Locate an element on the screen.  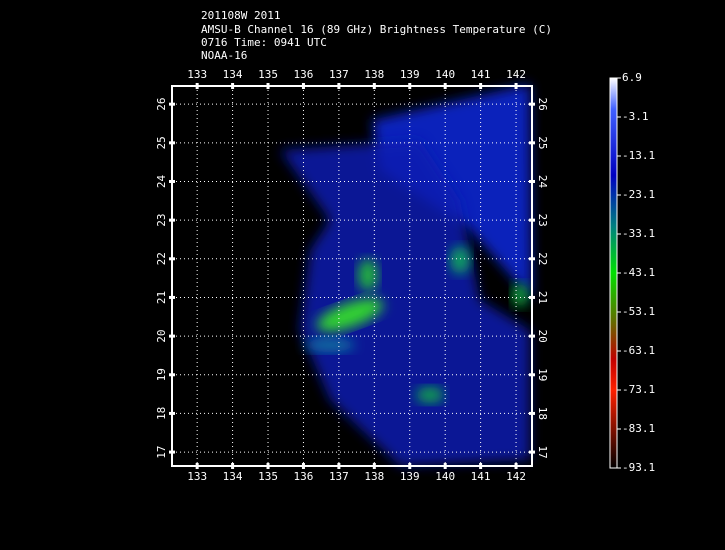
header-line: NOAA-16 is located at coordinates (224, 55).